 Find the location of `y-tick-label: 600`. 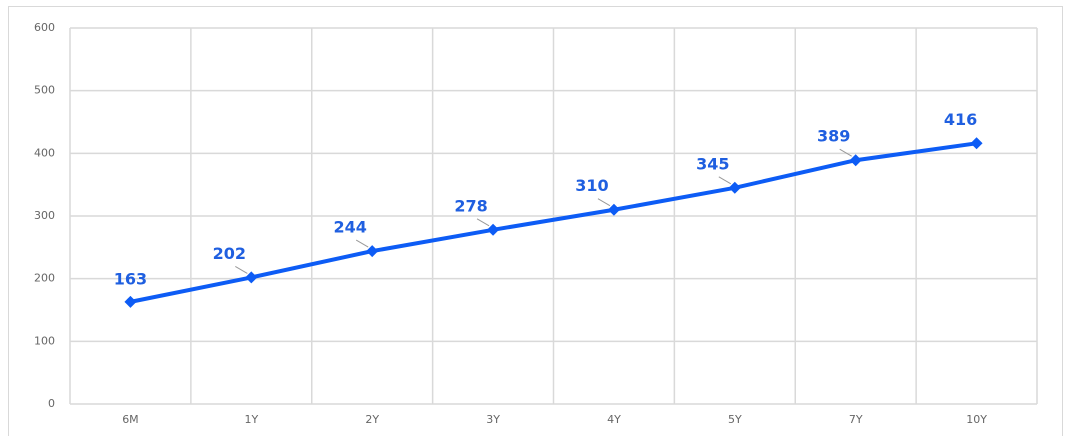

y-tick-label: 600 is located at coordinates (44, 27).